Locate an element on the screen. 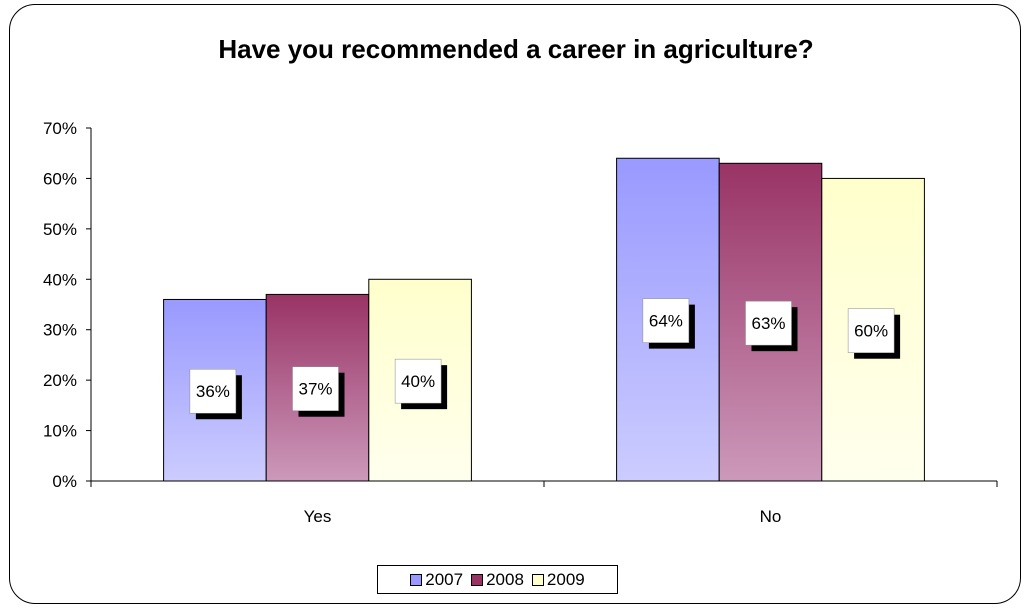  legend-swatch-2008 is located at coordinates (477, 579).